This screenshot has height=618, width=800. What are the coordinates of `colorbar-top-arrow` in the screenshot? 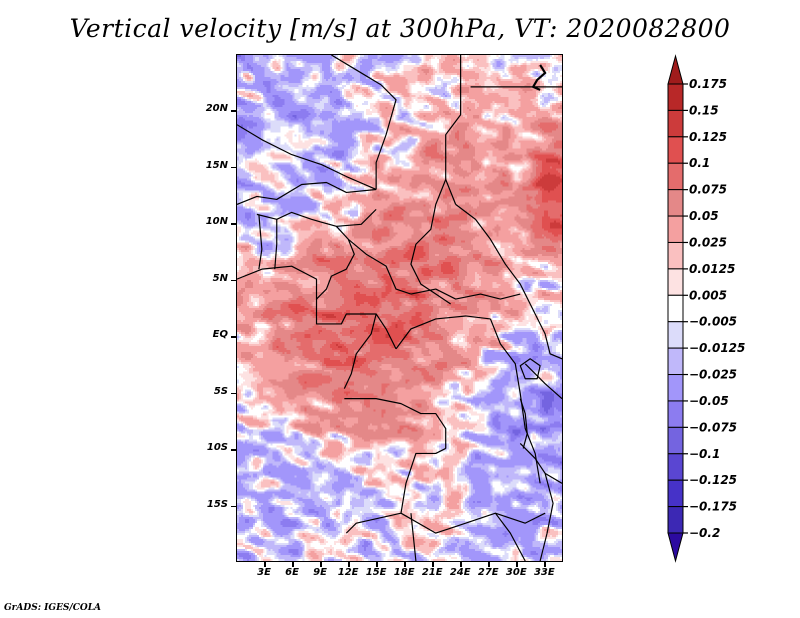 It's located at (675, 69).